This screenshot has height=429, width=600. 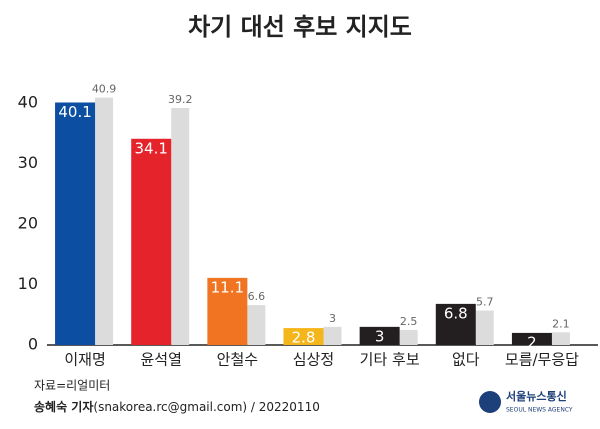 I want to click on y-tick-label: 30, so click(x=28, y=162).